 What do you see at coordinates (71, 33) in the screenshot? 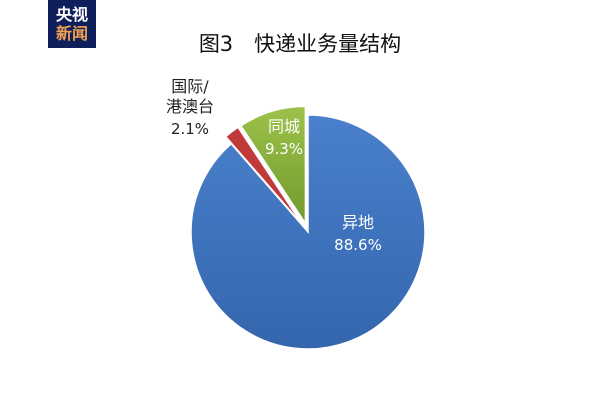
I see `logo-line2: 新闻` at bounding box center [71, 33].